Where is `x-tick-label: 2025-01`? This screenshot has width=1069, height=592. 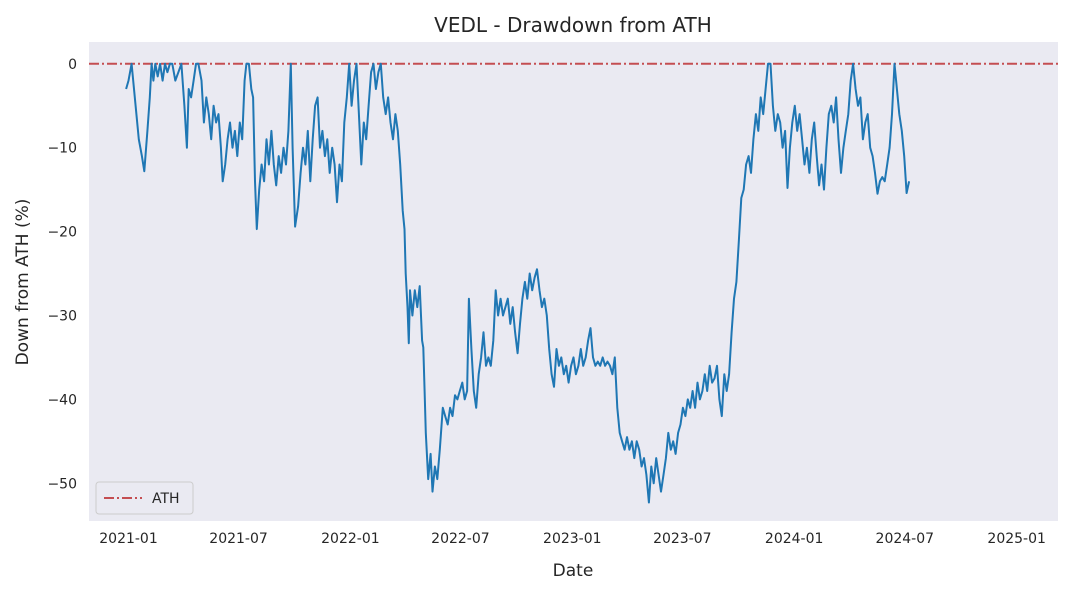 x-tick-label: 2025-01 is located at coordinates (1016, 539).